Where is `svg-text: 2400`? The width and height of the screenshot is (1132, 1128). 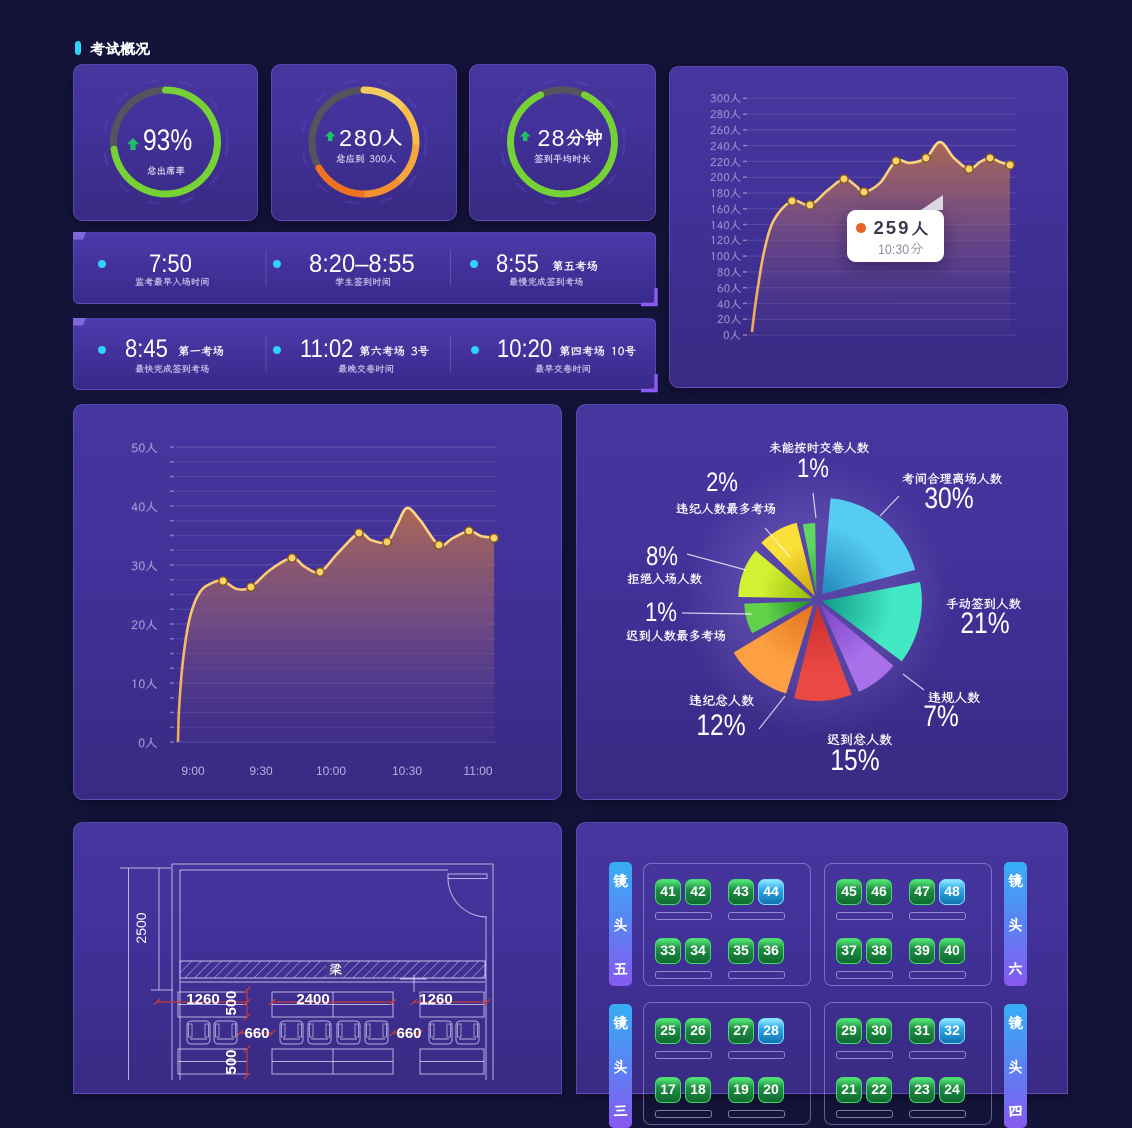 svg-text: 2400 is located at coordinates (312, 999).